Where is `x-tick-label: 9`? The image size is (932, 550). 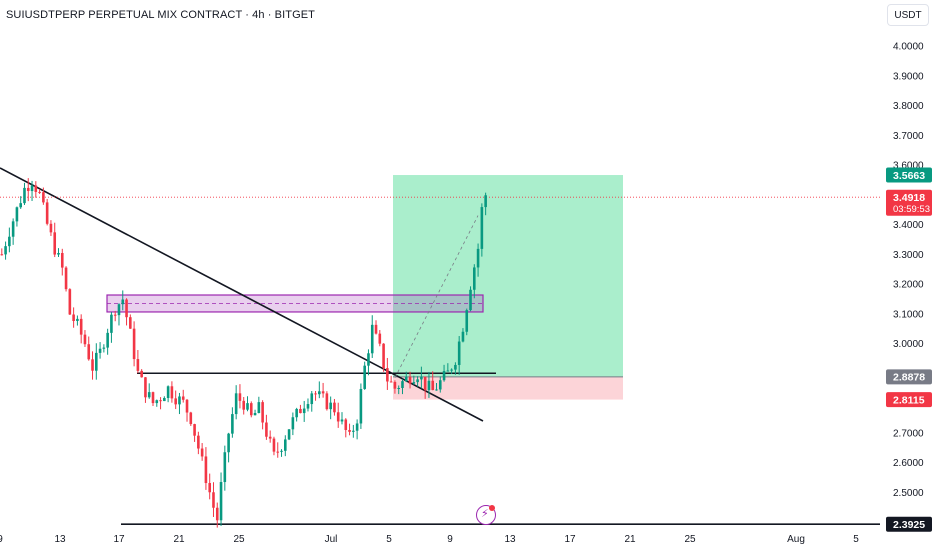 x-tick-label: 9 is located at coordinates (450, 539).